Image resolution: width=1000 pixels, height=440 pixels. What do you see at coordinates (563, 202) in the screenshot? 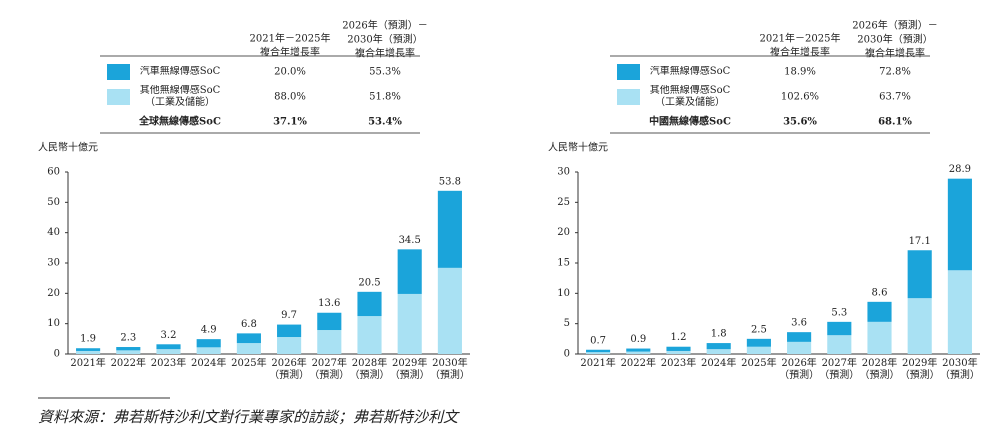
I see `y-tick-label: 25` at bounding box center [563, 202].